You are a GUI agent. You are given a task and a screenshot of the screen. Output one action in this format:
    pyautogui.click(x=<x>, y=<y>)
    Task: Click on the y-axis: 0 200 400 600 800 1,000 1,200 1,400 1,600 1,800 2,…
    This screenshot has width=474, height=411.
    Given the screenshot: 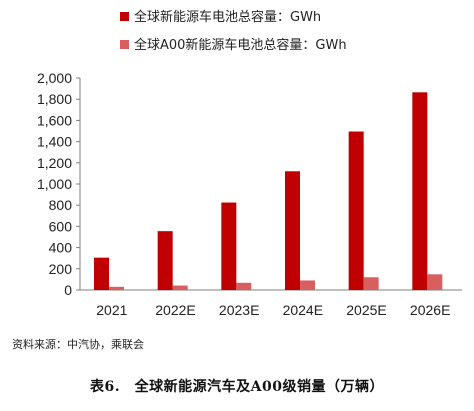 What is the action you would take?
    pyautogui.click(x=59, y=184)
    